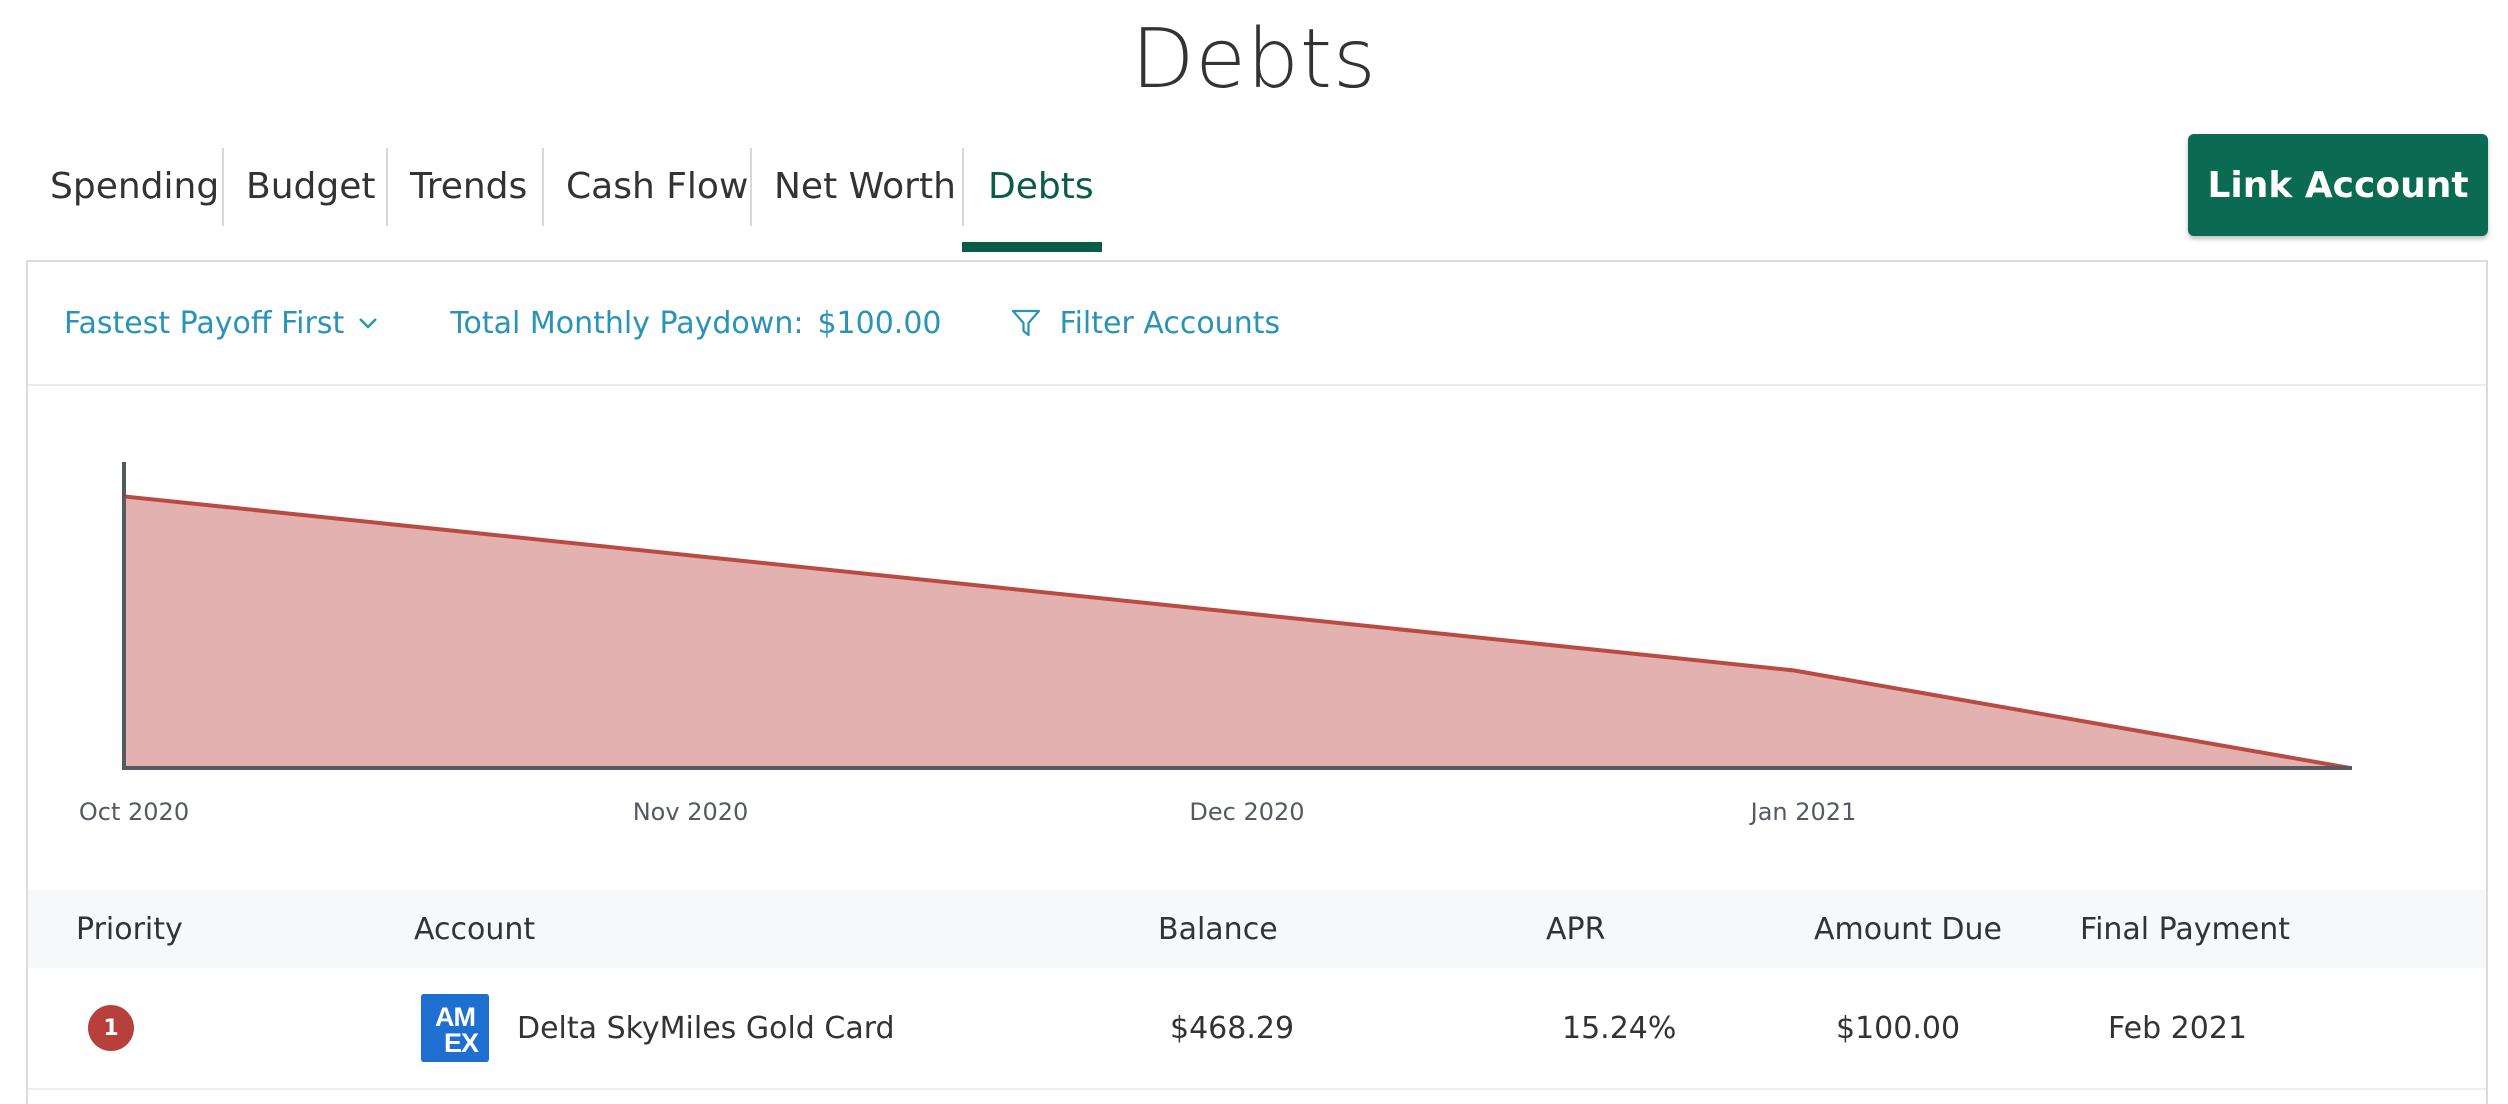 The width and height of the screenshot is (2508, 1104). What do you see at coordinates (691, 812) in the screenshot?
I see `x-tick-label: Nov 2020` at bounding box center [691, 812].